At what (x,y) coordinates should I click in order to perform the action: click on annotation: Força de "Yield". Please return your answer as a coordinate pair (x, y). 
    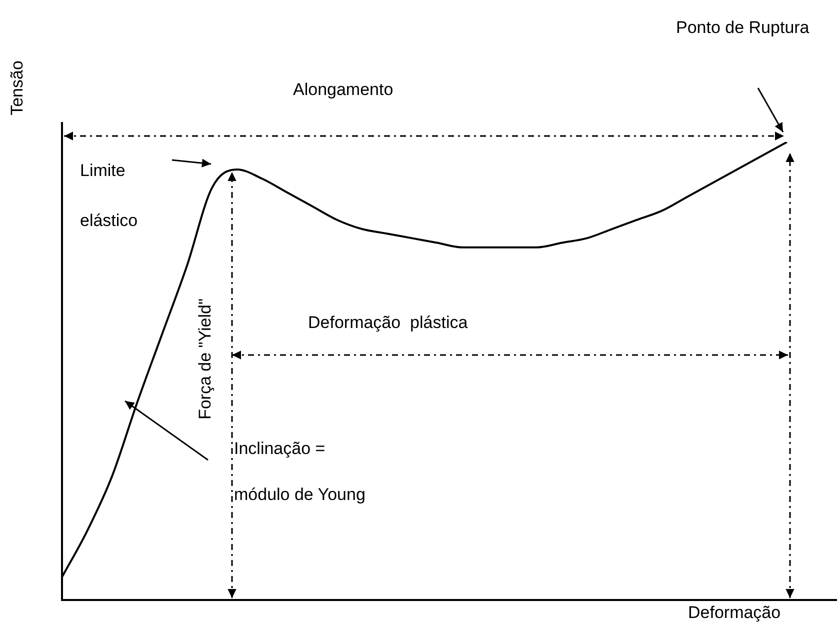
    Looking at the image, I should click on (206, 359).